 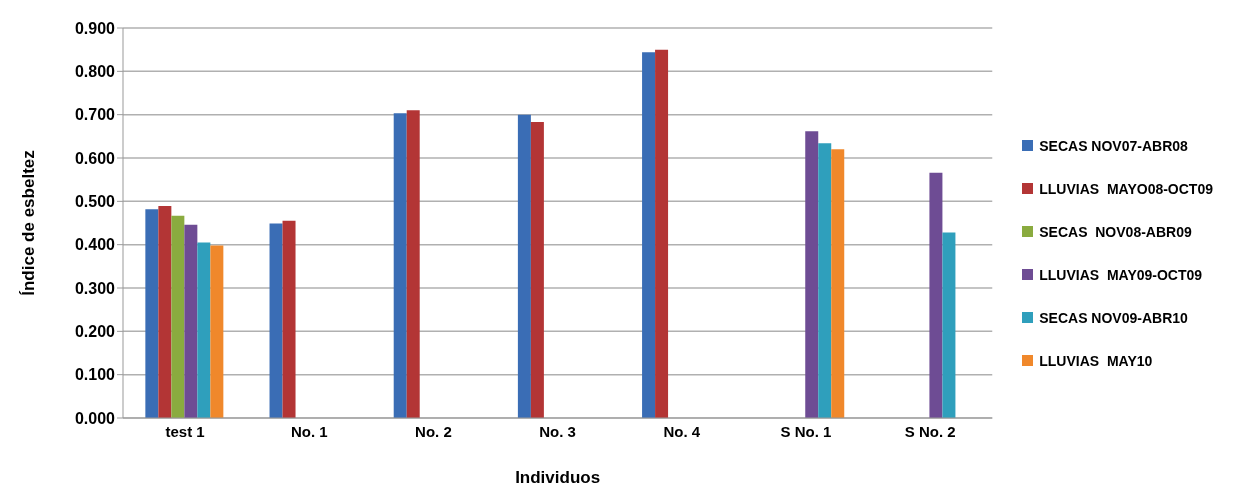 I want to click on legend-label: LLUVIAS MAYO08-OCT09, so click(x=1126, y=188).